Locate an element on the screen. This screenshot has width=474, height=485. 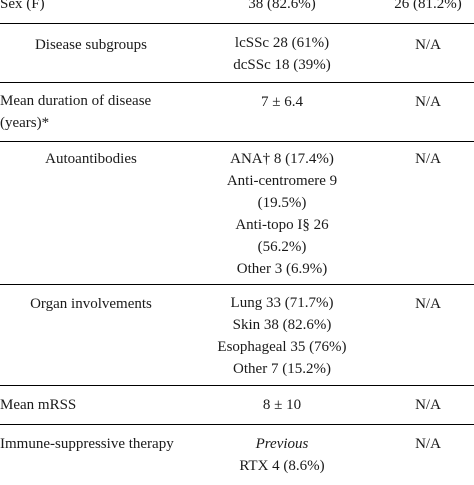
label-line: Disease subgroups is located at coordinates (91, 45).